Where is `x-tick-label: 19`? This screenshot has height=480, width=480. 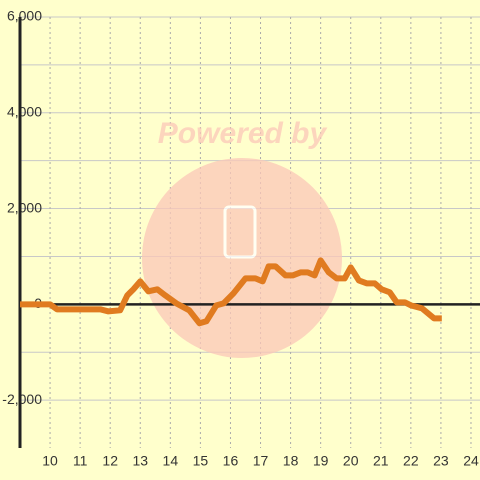
x-tick-label: 19 is located at coordinates (321, 461).